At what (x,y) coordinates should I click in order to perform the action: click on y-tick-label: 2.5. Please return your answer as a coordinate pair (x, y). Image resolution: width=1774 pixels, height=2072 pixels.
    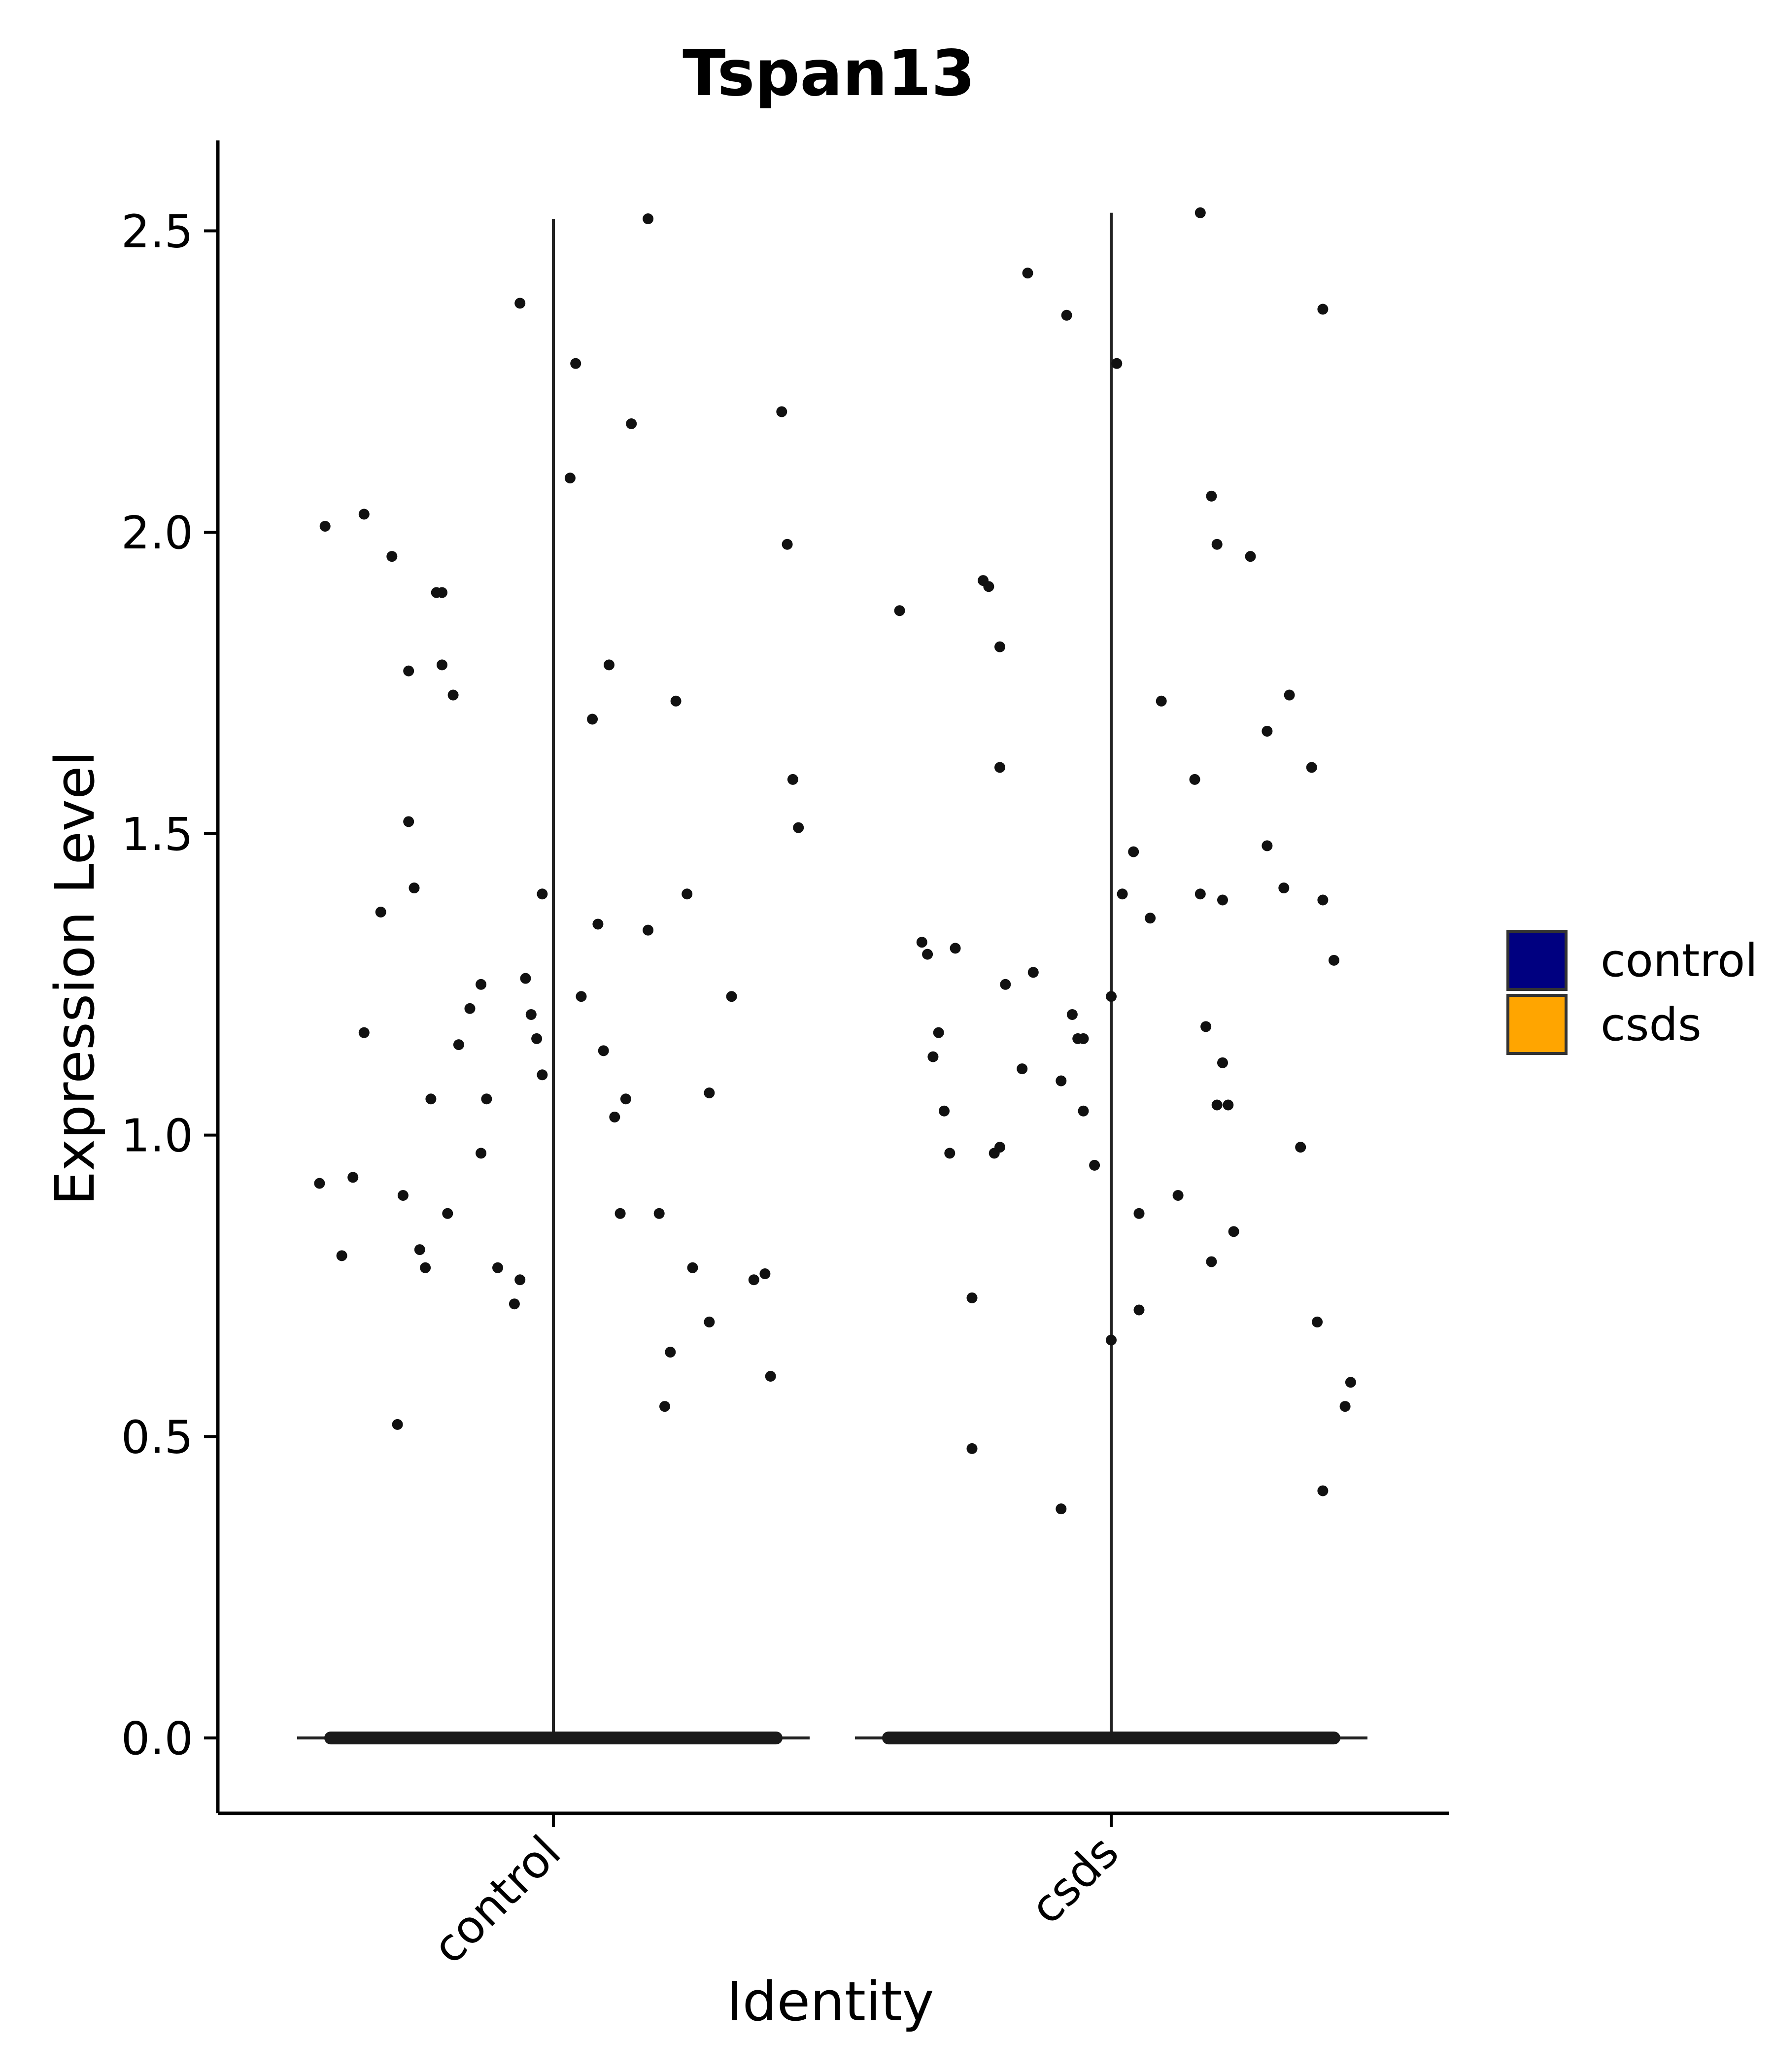
    Looking at the image, I should click on (157, 231).